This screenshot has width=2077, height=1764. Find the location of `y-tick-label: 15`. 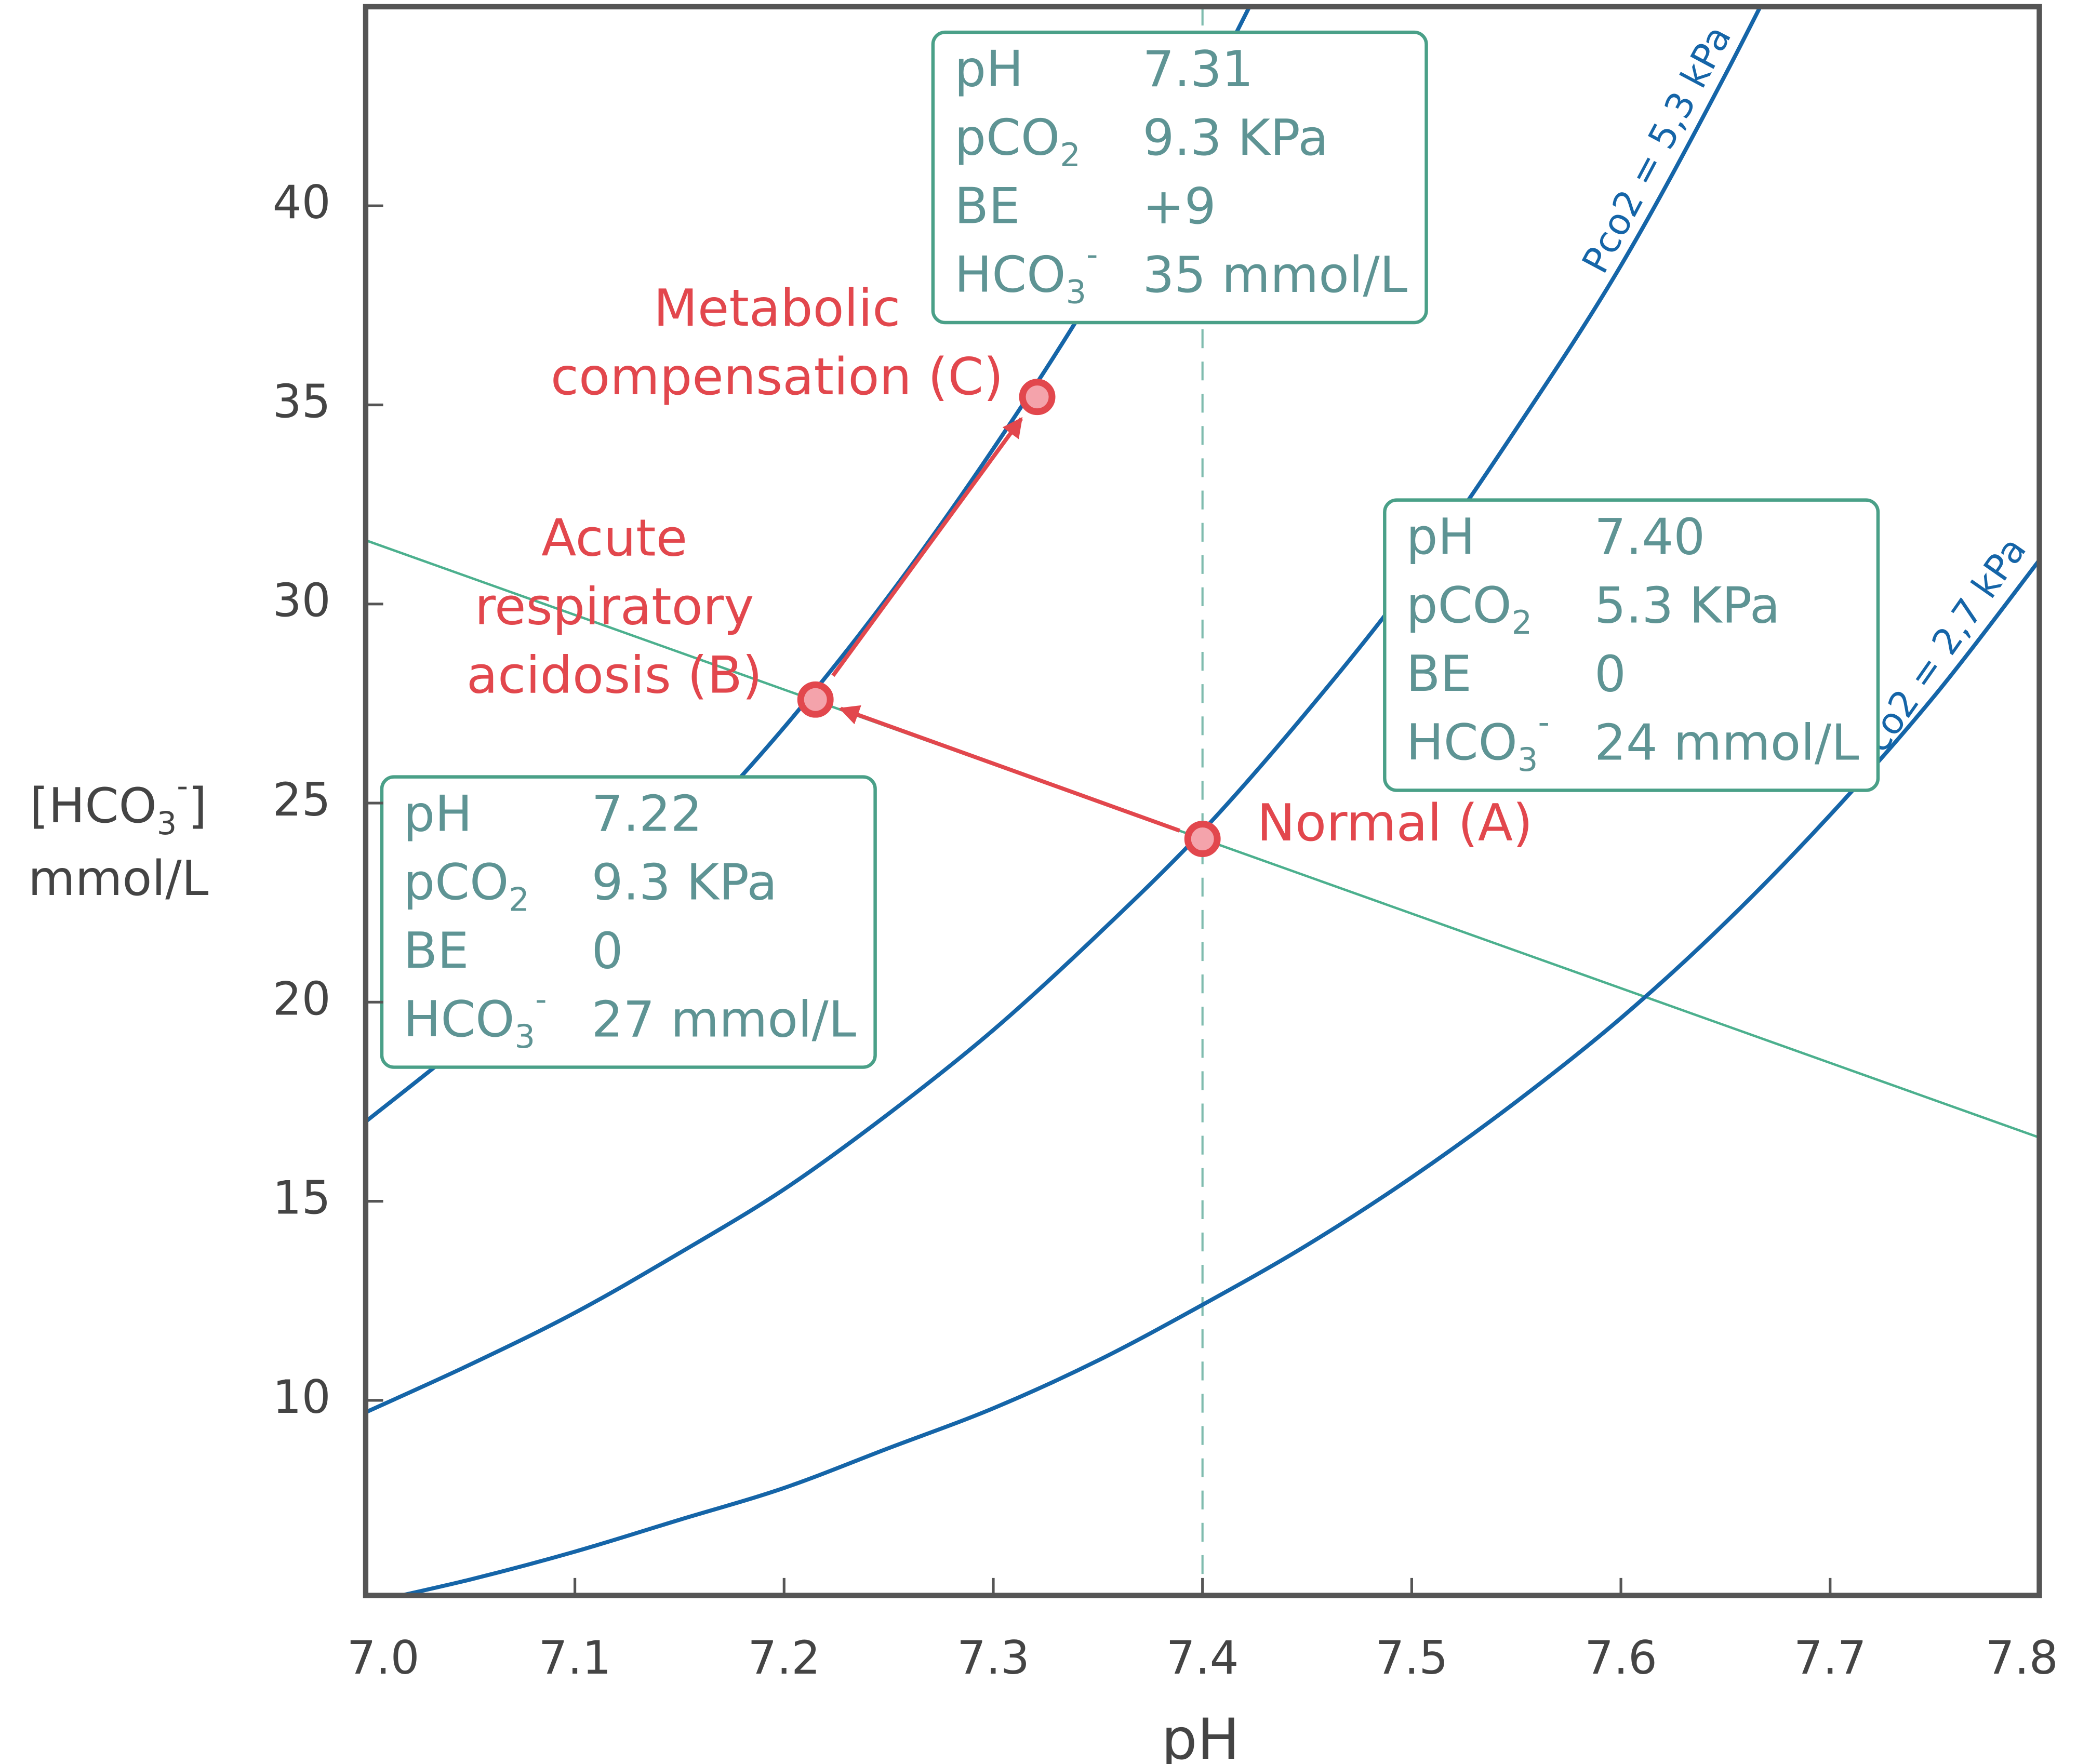

y-tick-label: 15 is located at coordinates (302, 1198).